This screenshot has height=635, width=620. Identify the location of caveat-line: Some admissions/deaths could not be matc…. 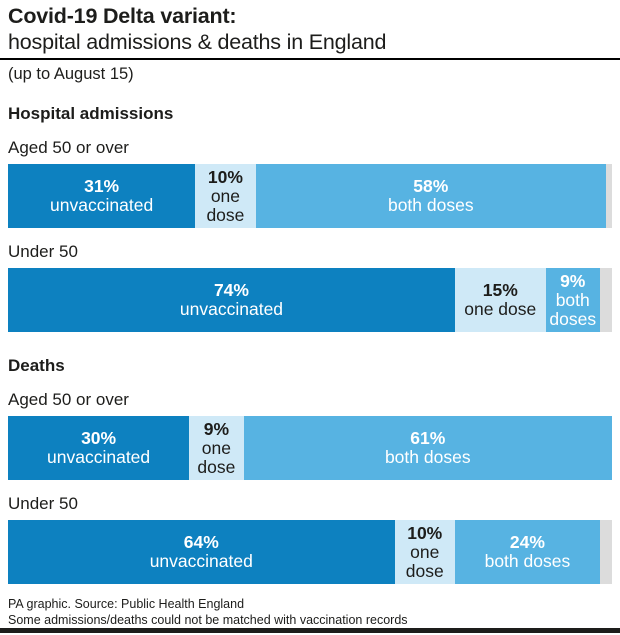
(208, 619).